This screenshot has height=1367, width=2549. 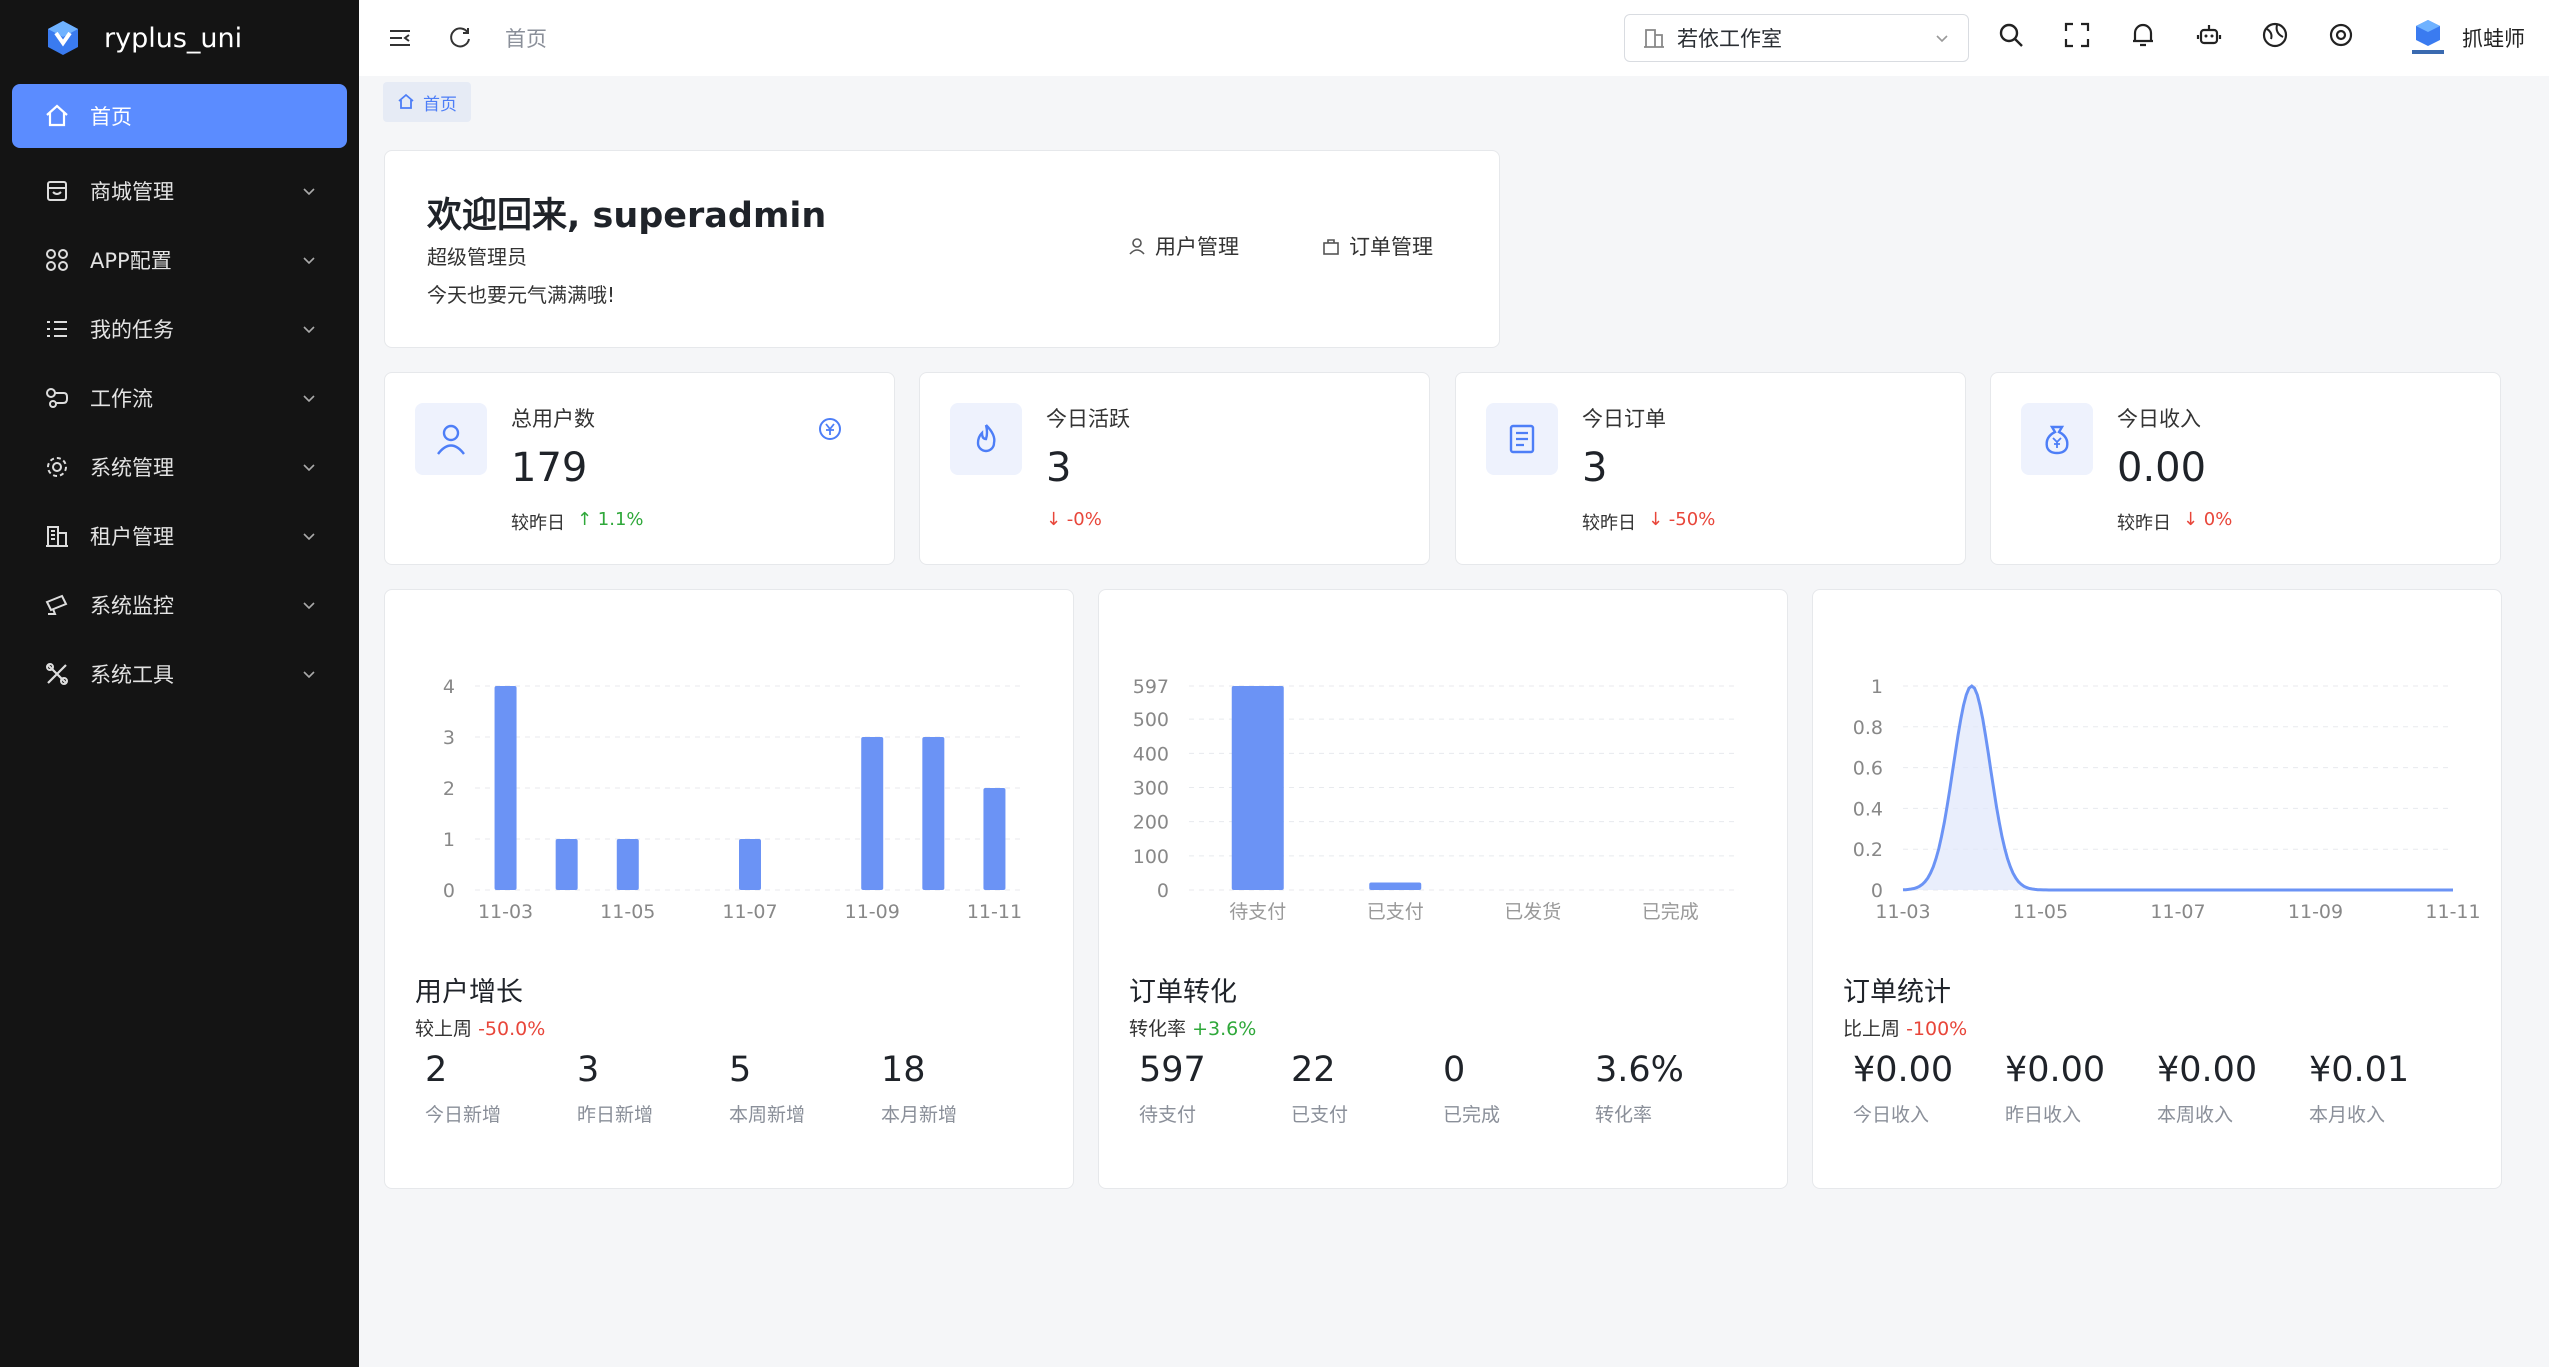 I want to click on breadcrumb: 首页, so click(x=526, y=39).